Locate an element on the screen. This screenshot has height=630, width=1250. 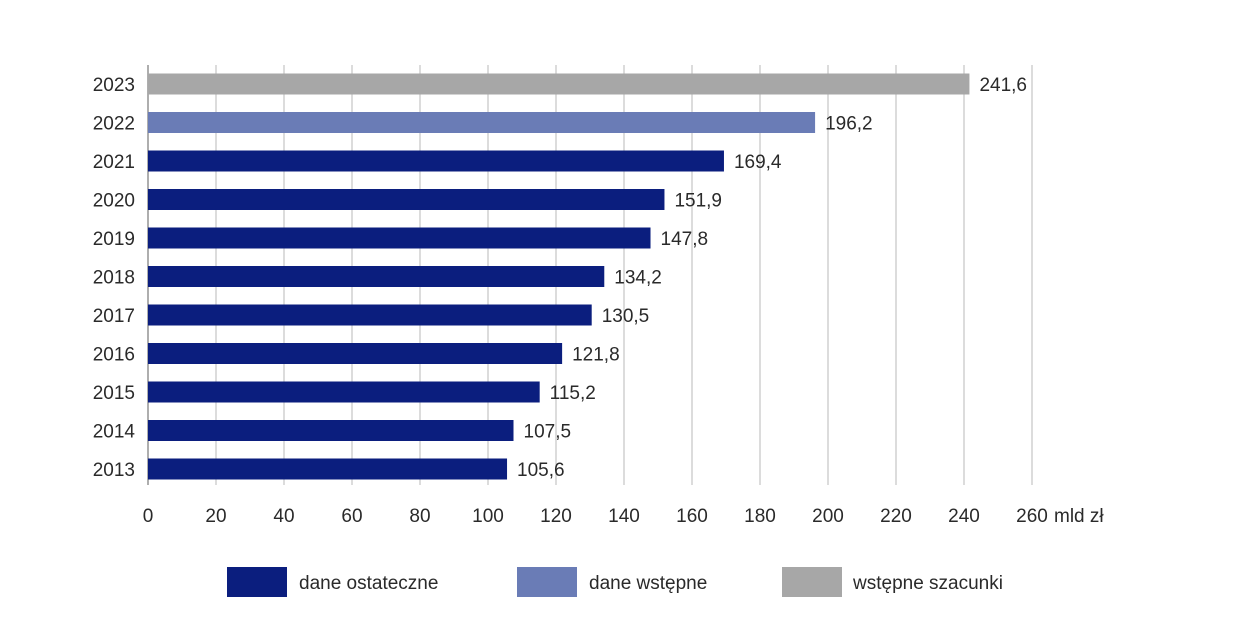
x-tick-label: 220 is located at coordinates (896, 516).